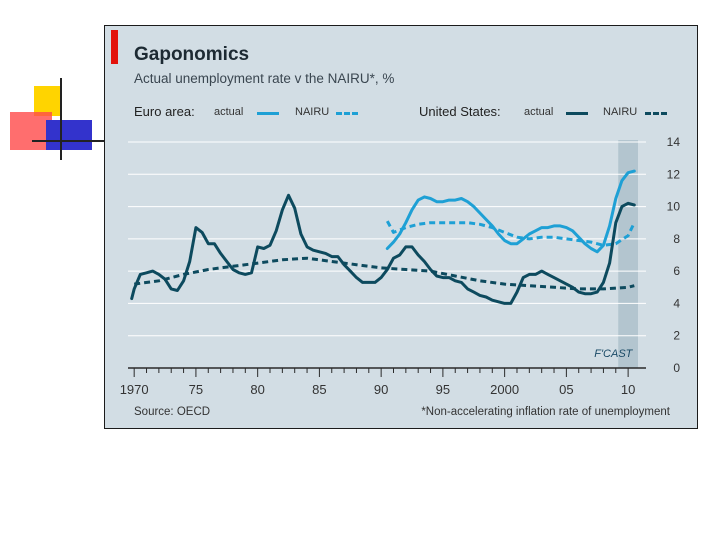 The image size is (720, 540). I want to click on y-tick-label: 6, so click(676, 271).